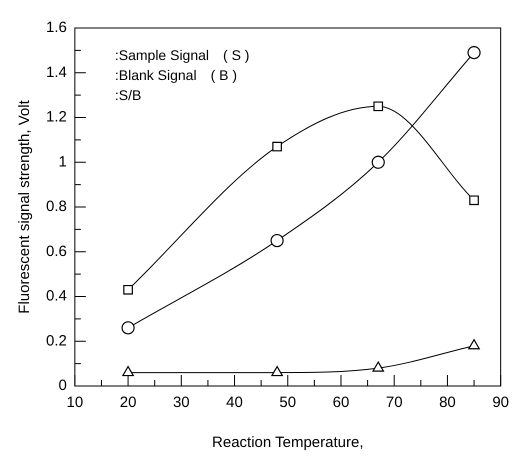 This screenshot has height=464, width=525. What do you see at coordinates (288, 443) in the screenshot?
I see `x-axis-title: Reaction Temperature,` at bounding box center [288, 443].